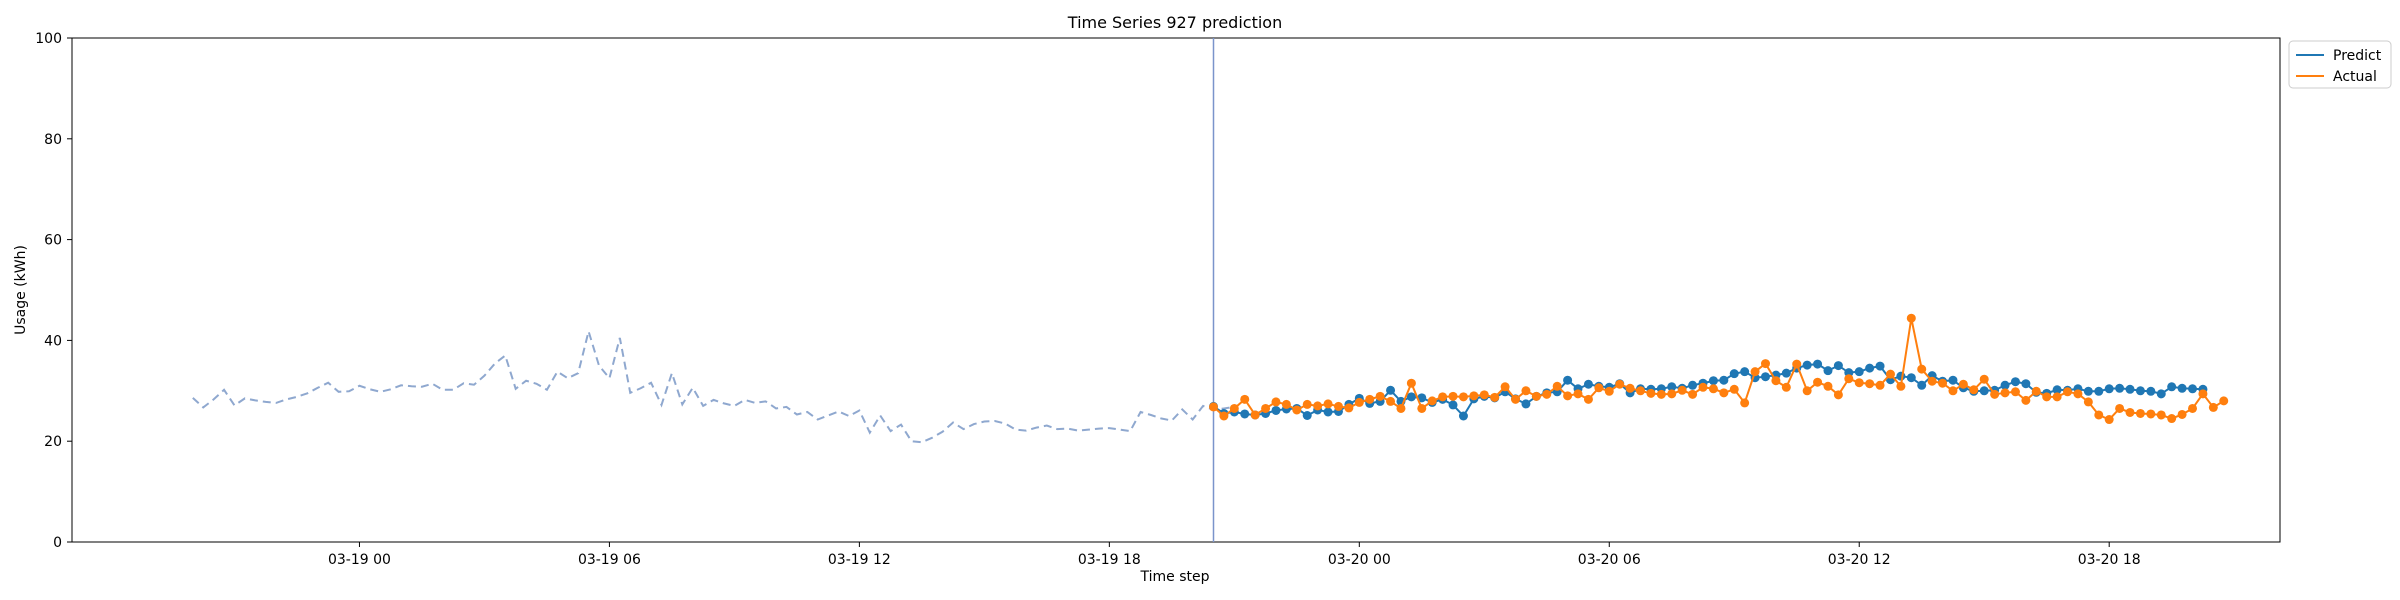 This screenshot has height=600, width=2400. What do you see at coordinates (2357, 56) in the screenshot?
I see `legend-predict-label: Predict` at bounding box center [2357, 56].